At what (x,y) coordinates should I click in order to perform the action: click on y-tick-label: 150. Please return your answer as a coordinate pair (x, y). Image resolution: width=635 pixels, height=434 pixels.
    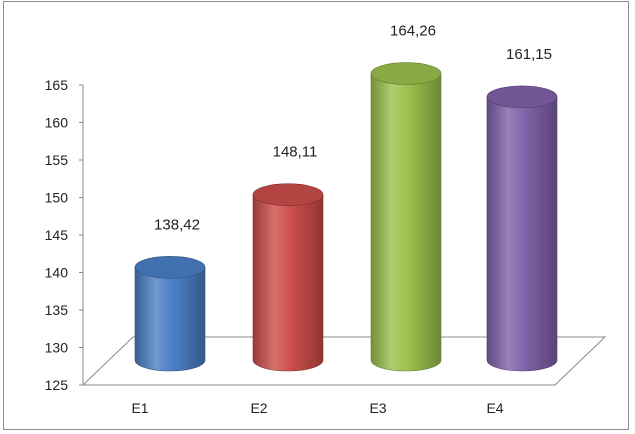
    Looking at the image, I should click on (57, 198).